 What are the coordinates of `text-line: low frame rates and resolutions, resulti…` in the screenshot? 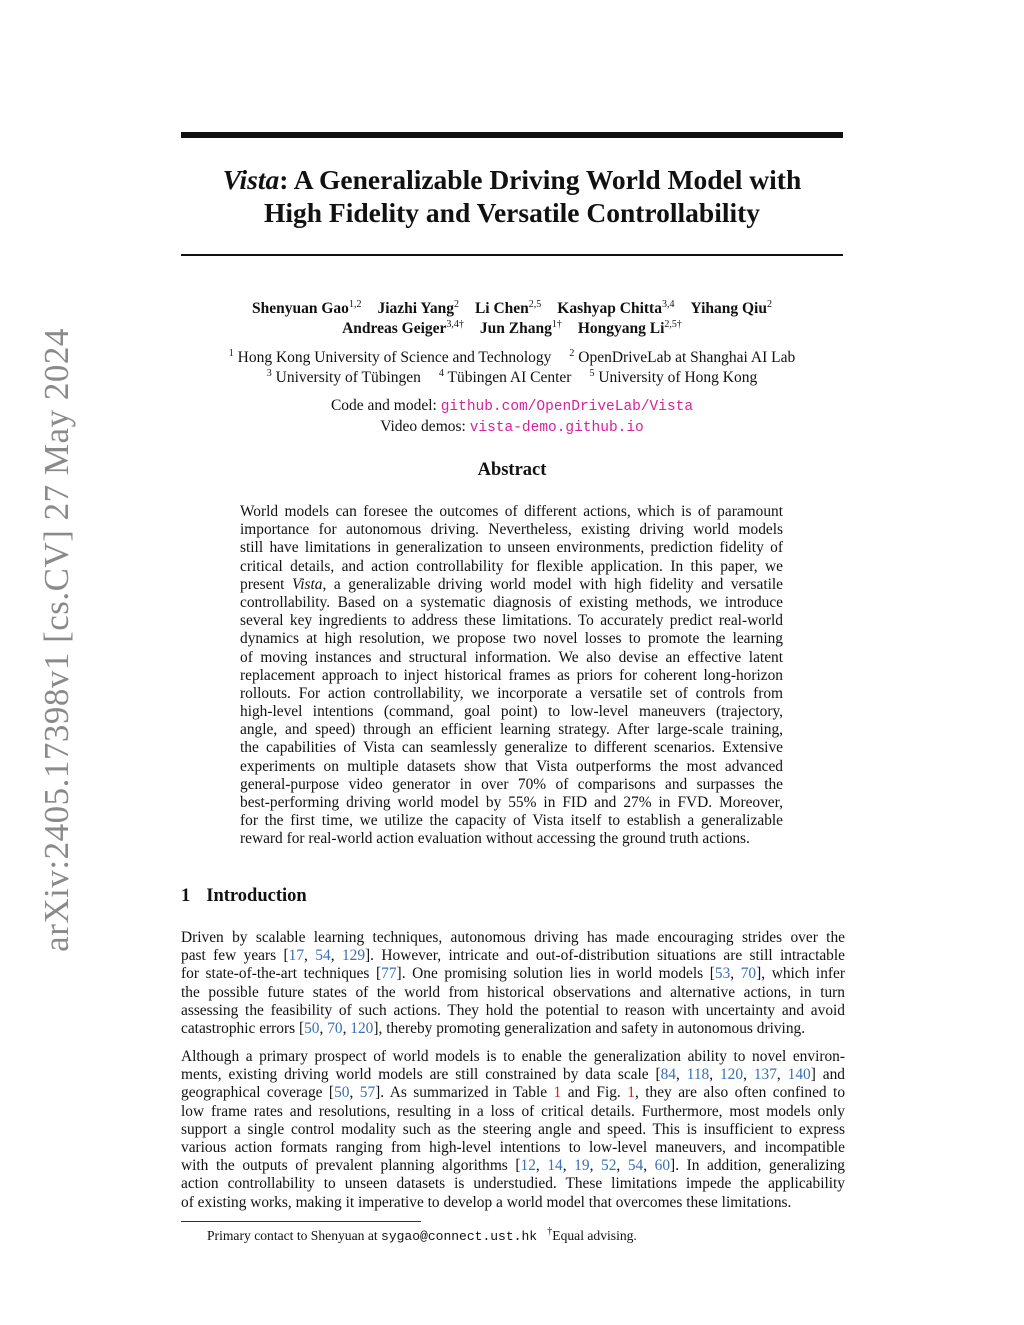 It's located at (513, 1111).